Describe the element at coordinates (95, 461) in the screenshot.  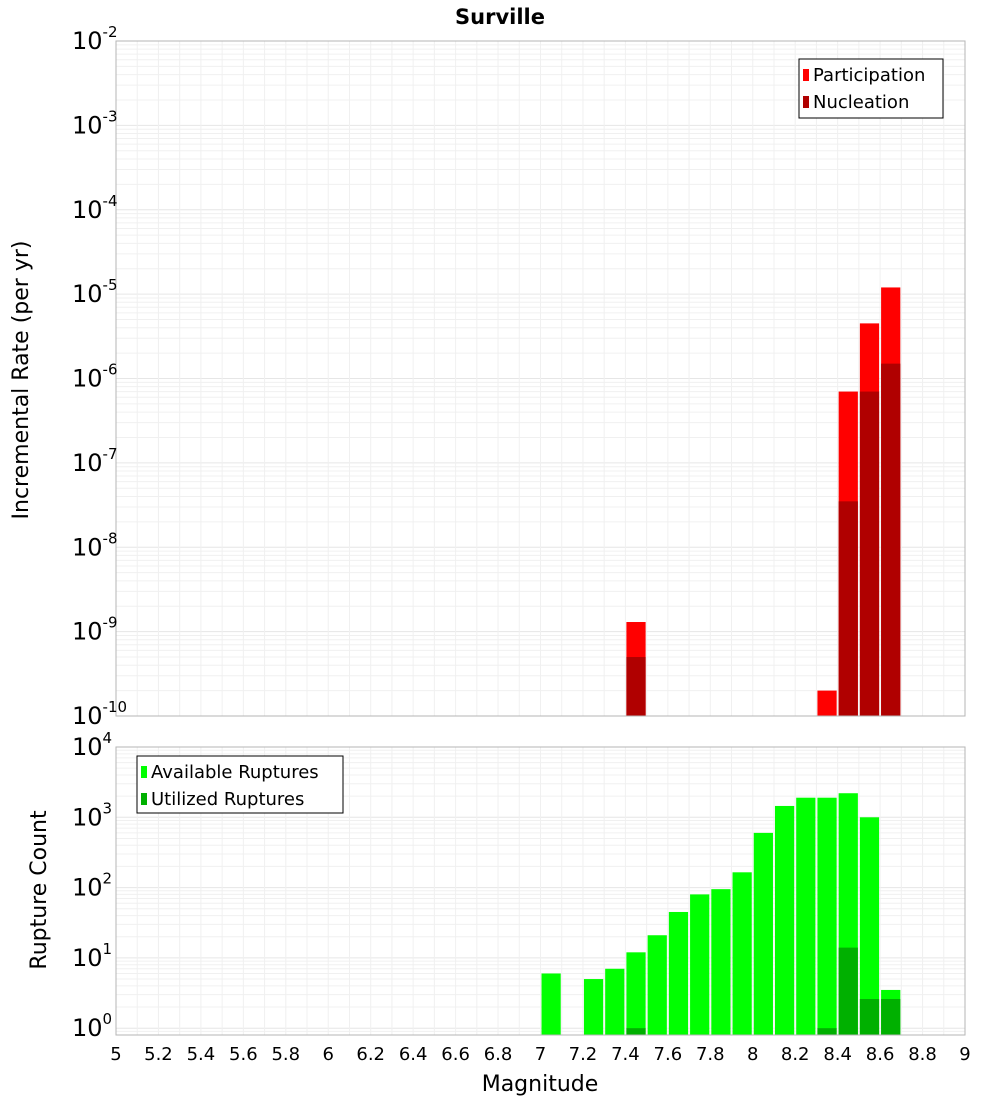
I see `y-tick-label: 10⁻⁷` at that location.